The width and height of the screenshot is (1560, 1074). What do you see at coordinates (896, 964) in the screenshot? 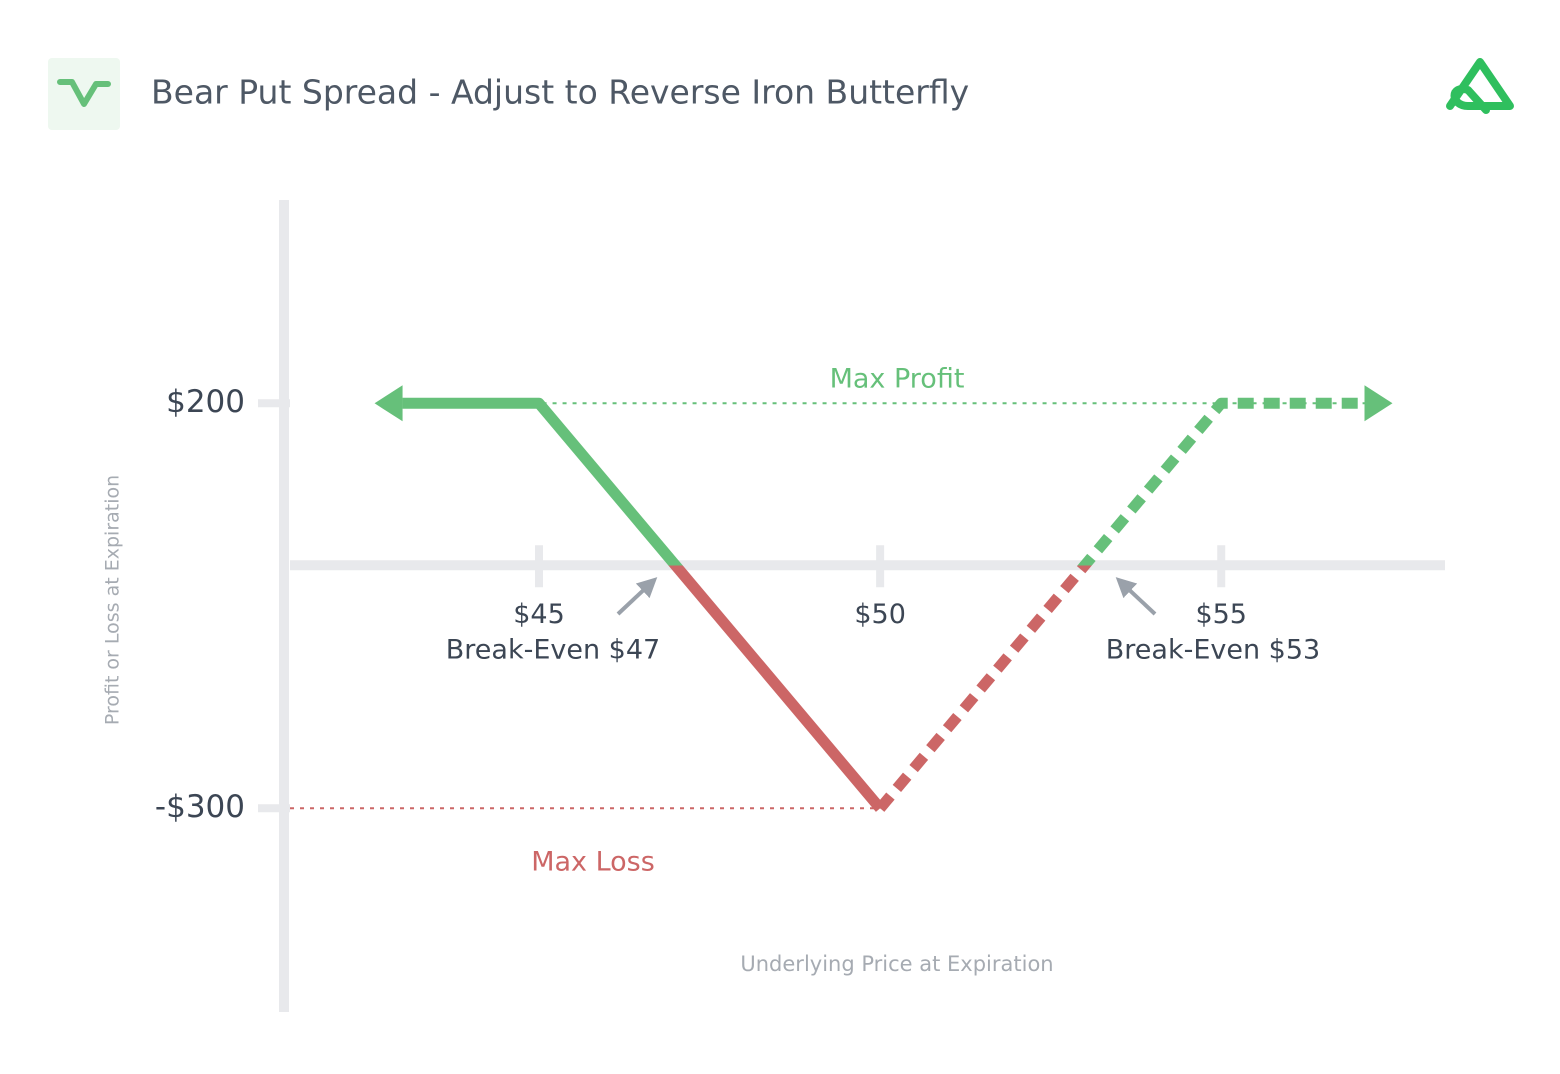
I see `x-axis-label: Underlying Price at Expiration` at bounding box center [896, 964].